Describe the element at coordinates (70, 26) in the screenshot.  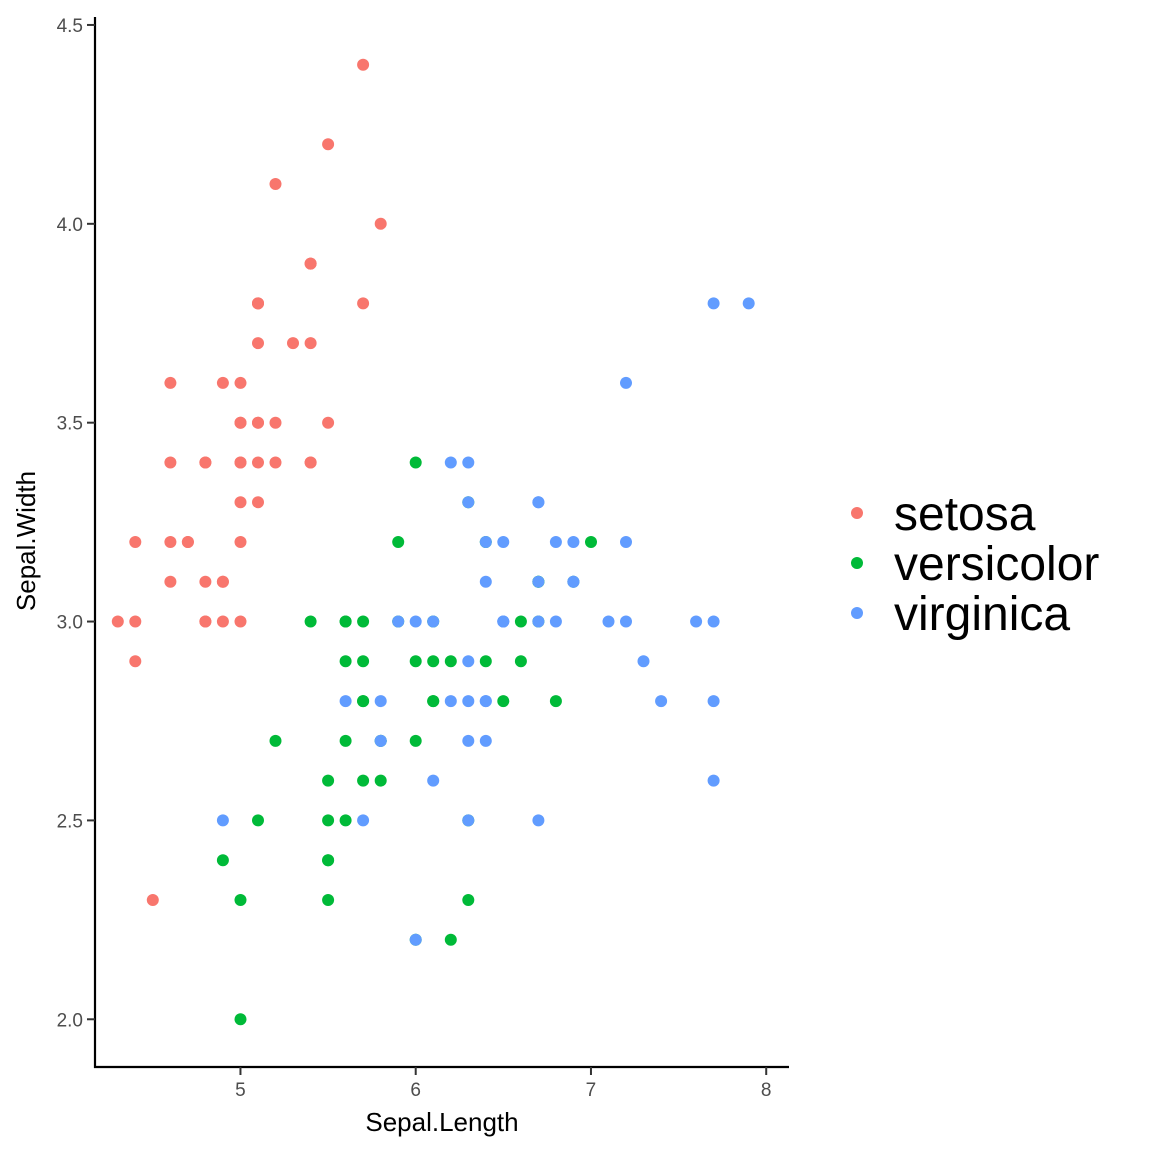
I see `y-tick-label-5: 4.5` at that location.